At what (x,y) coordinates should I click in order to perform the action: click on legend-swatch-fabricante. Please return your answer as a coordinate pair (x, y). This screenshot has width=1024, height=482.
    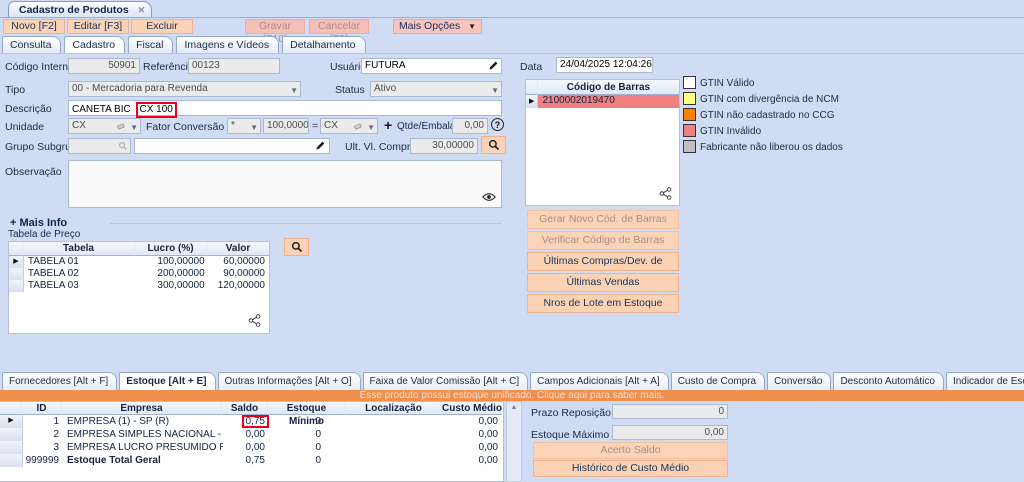
    Looking at the image, I should click on (689, 146).